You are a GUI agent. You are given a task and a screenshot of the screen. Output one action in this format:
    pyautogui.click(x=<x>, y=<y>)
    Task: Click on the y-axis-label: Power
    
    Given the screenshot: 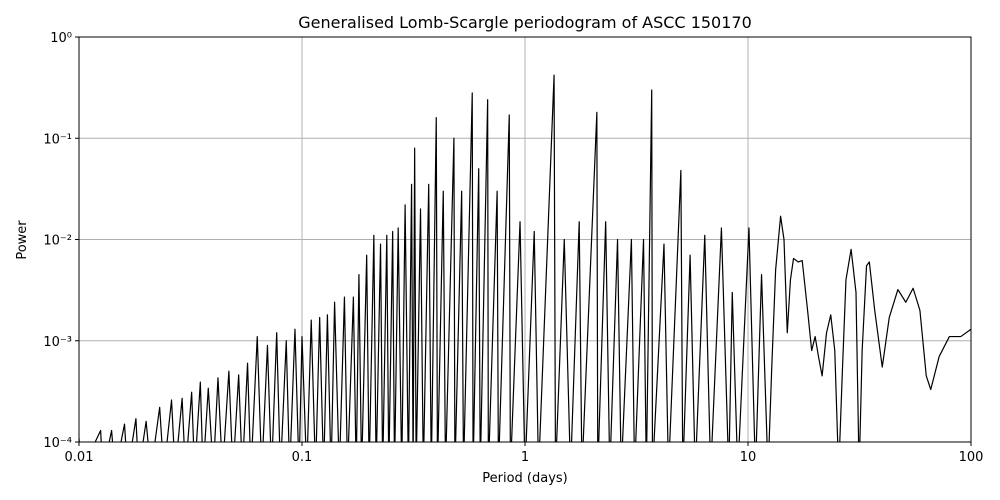 What is the action you would take?
    pyautogui.click(x=22, y=240)
    